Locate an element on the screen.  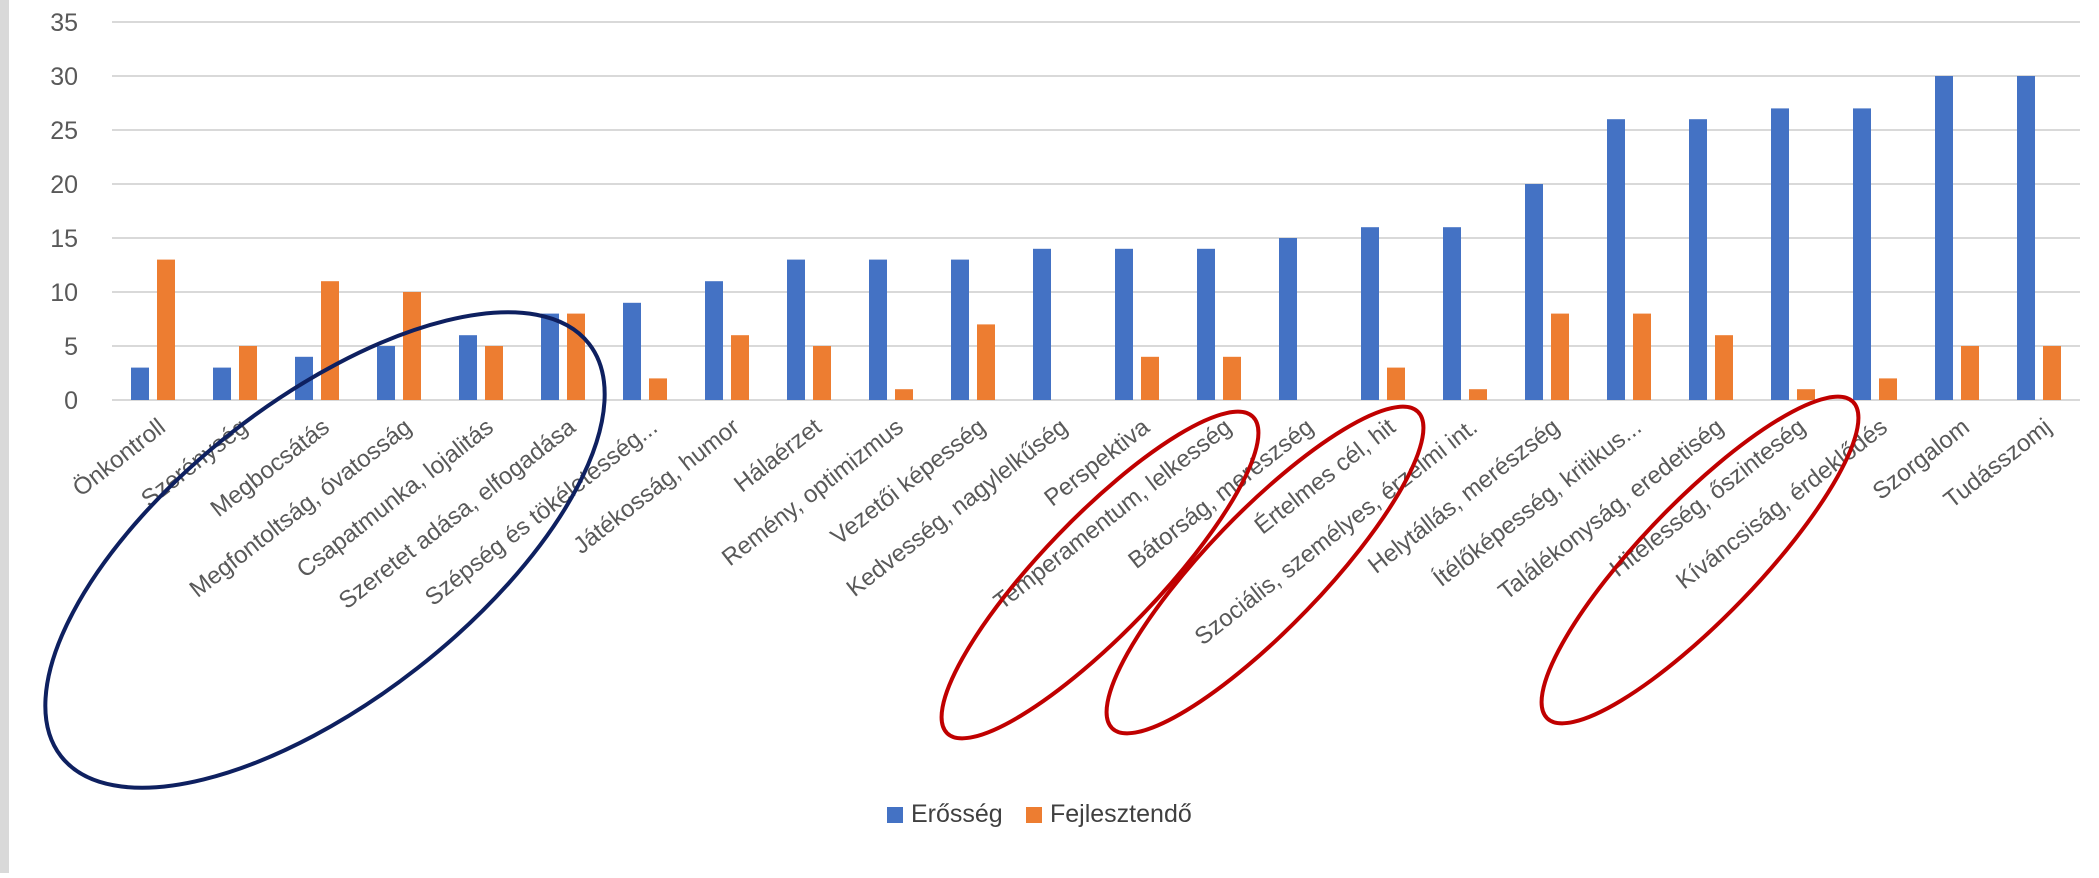
y-tick-label: 35 is located at coordinates (64, 23).